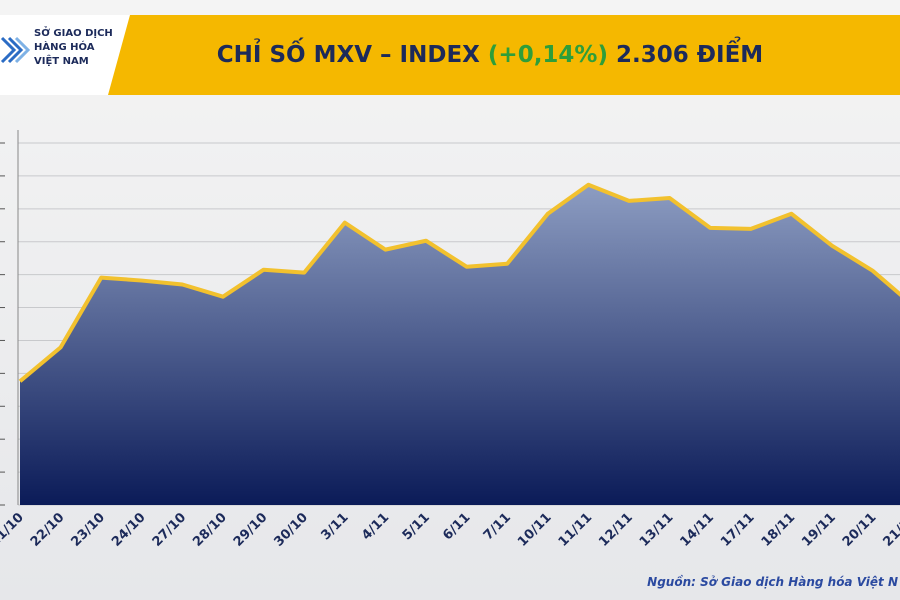  Describe the element at coordinates (64, 46) in the screenshot. I see `logo-text: HÀNG HÓA` at that location.